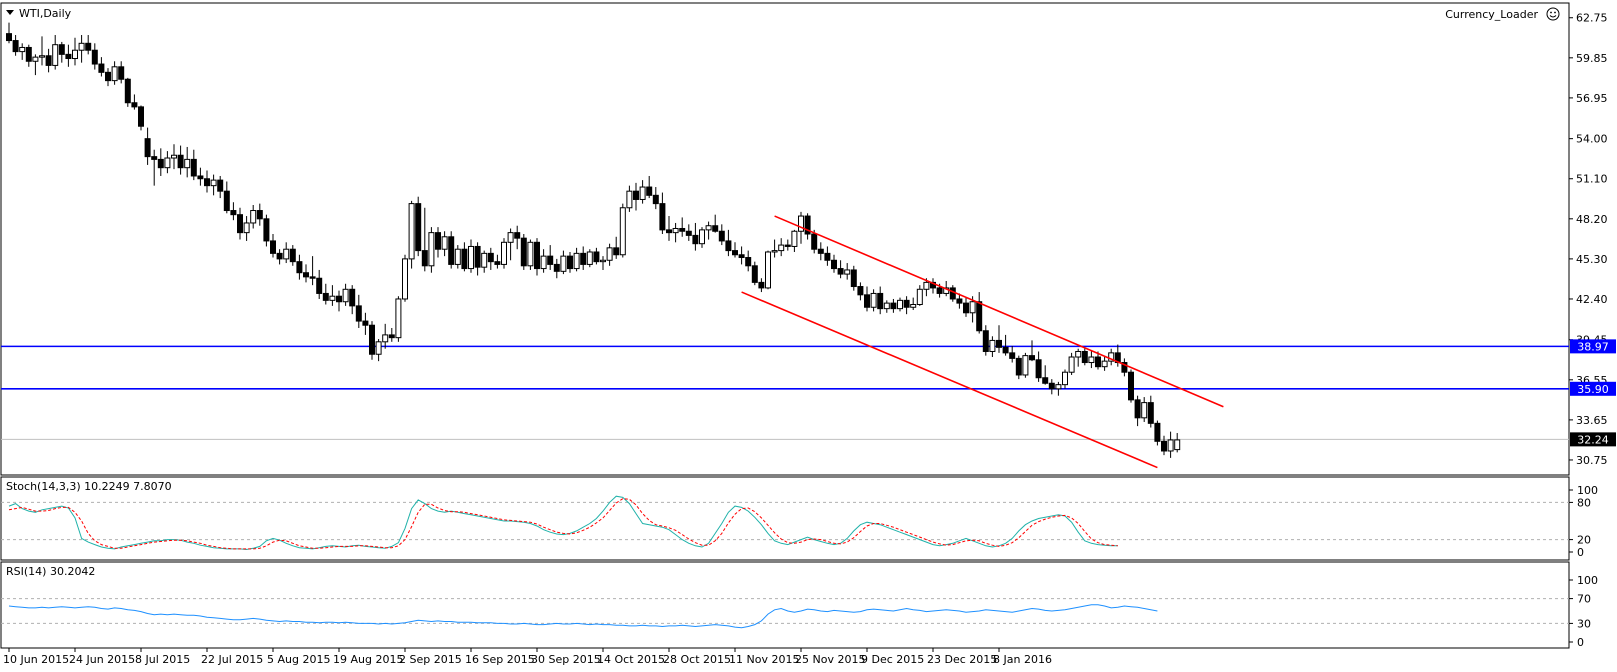 The image size is (1617, 672). What do you see at coordinates (1584, 623) in the screenshot?
I see `osc-tick-label: 30` at bounding box center [1584, 623].